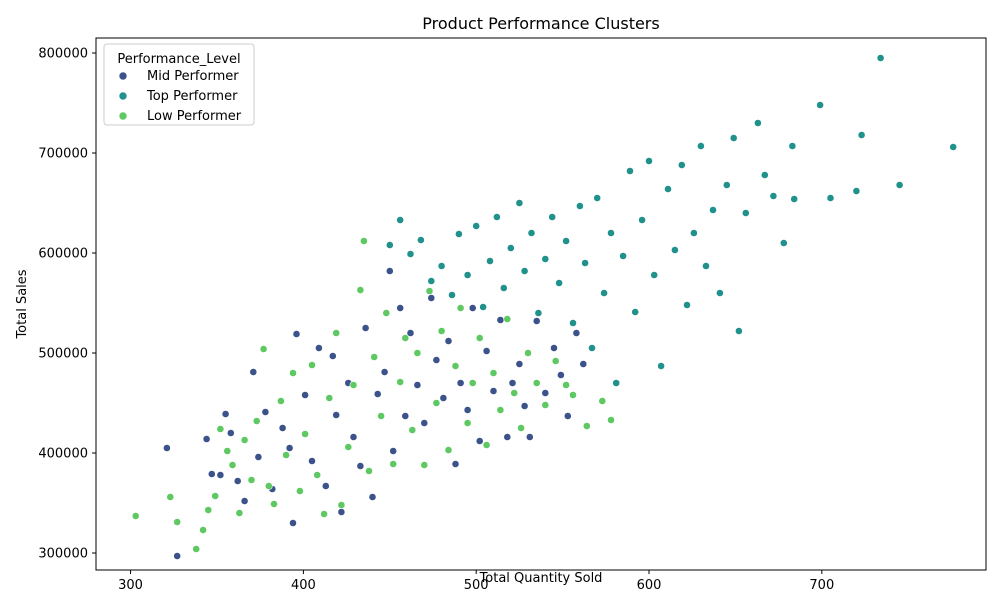 The height and width of the screenshot is (600, 1000). Describe the element at coordinates (179, 84) in the screenshot. I see `legend-box` at that location.